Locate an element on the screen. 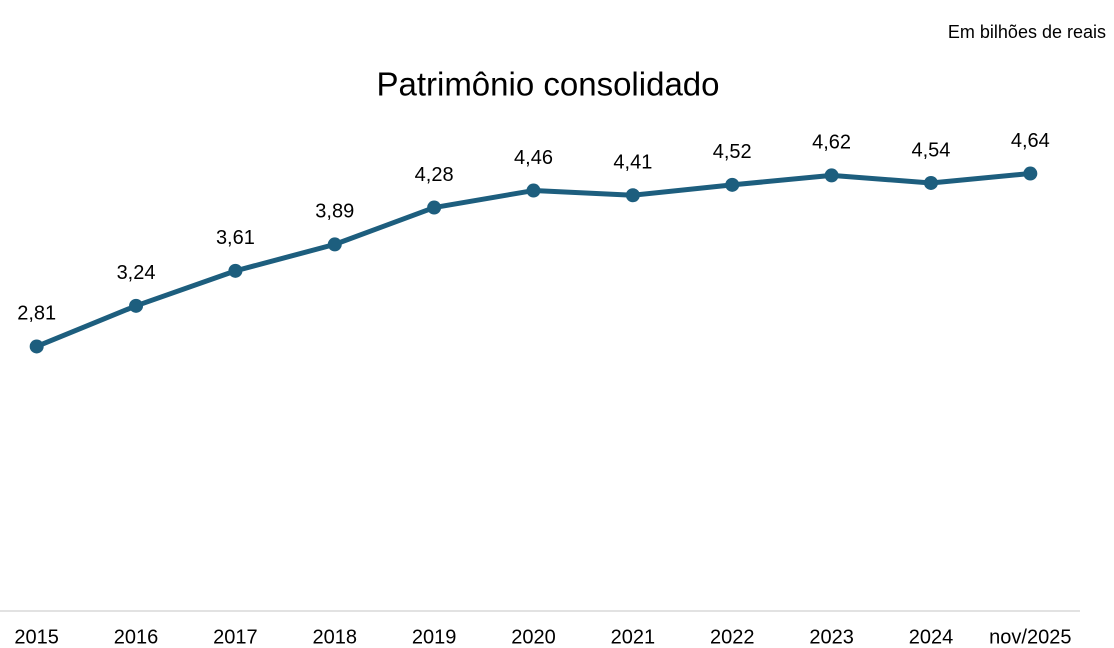  x-tick-label: 2023 is located at coordinates (831, 637).